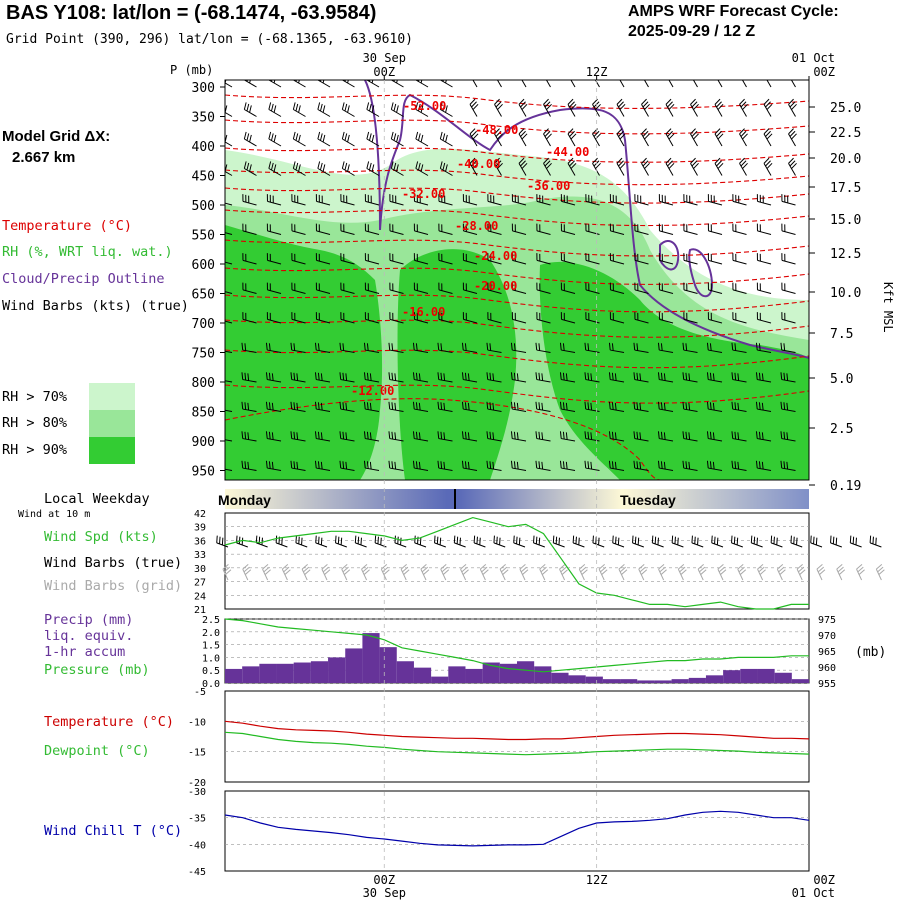 This screenshot has width=900, height=900. Describe the element at coordinates (371, 658) in the screenshot. I see `precip-bar` at that location.